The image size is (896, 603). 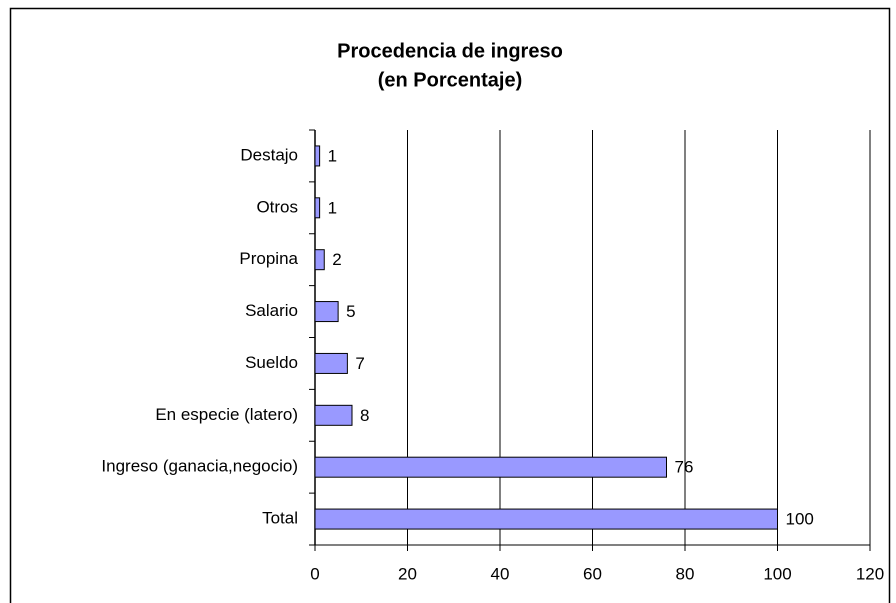 What do you see at coordinates (314, 573) in the screenshot?
I see `x-tick-label: 0` at bounding box center [314, 573].